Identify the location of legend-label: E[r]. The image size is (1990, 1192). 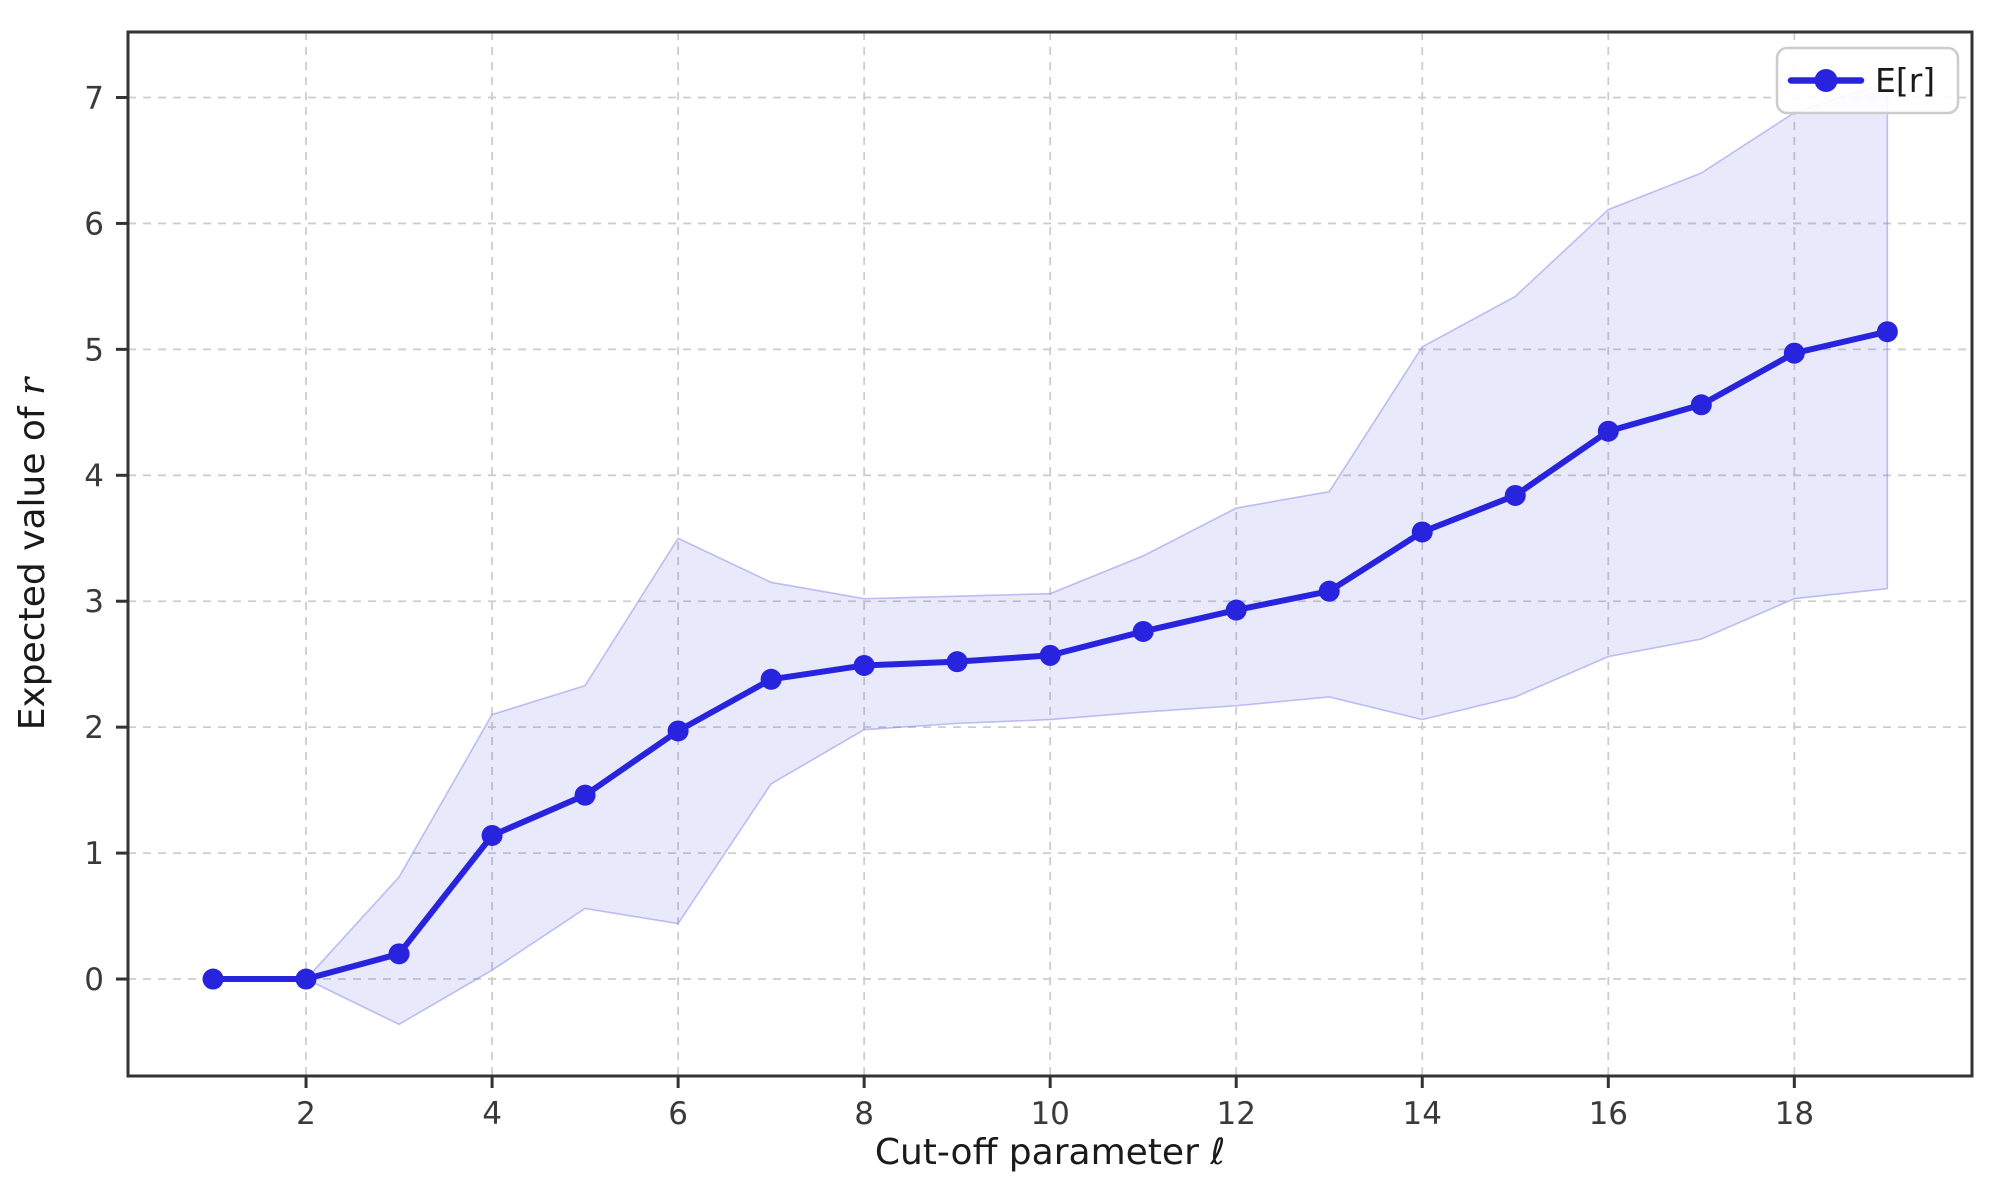
(1905, 80).